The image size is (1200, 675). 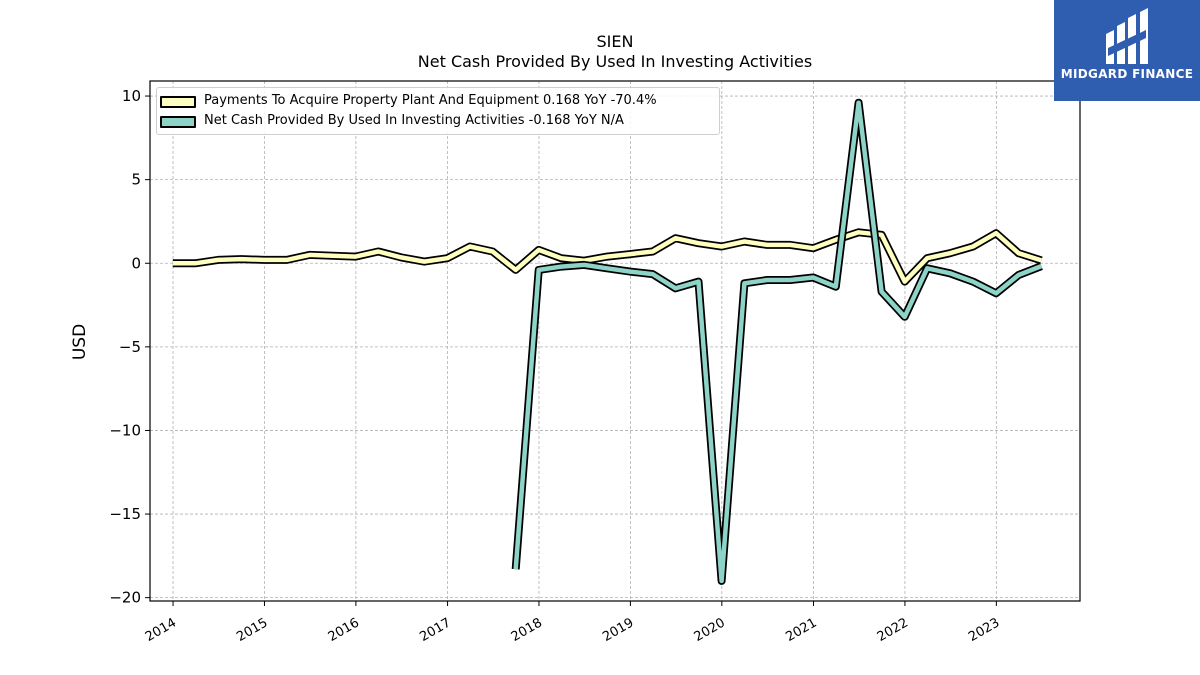 I want to click on y-tick-label: 5, so click(x=136, y=180).